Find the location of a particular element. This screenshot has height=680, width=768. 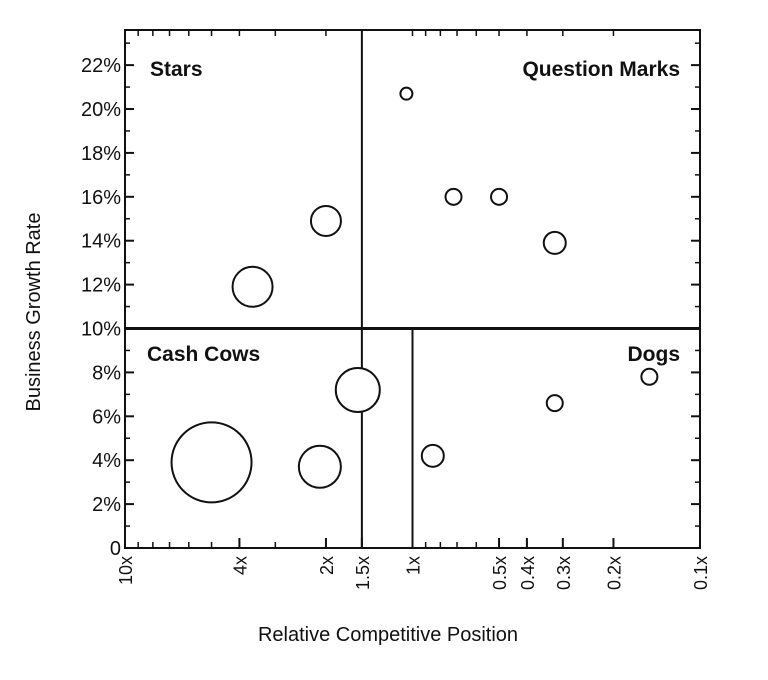

y-tick-label: 12% is located at coordinates (101, 286).